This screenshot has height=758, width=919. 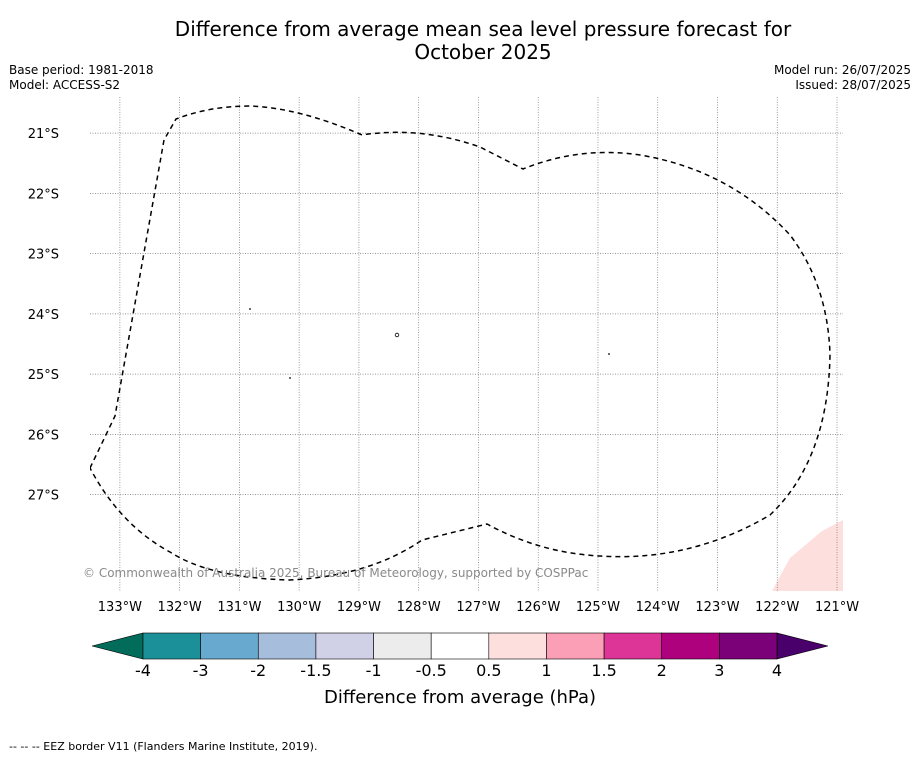 I want to click on latitude-label: 26°S, so click(x=43, y=435).